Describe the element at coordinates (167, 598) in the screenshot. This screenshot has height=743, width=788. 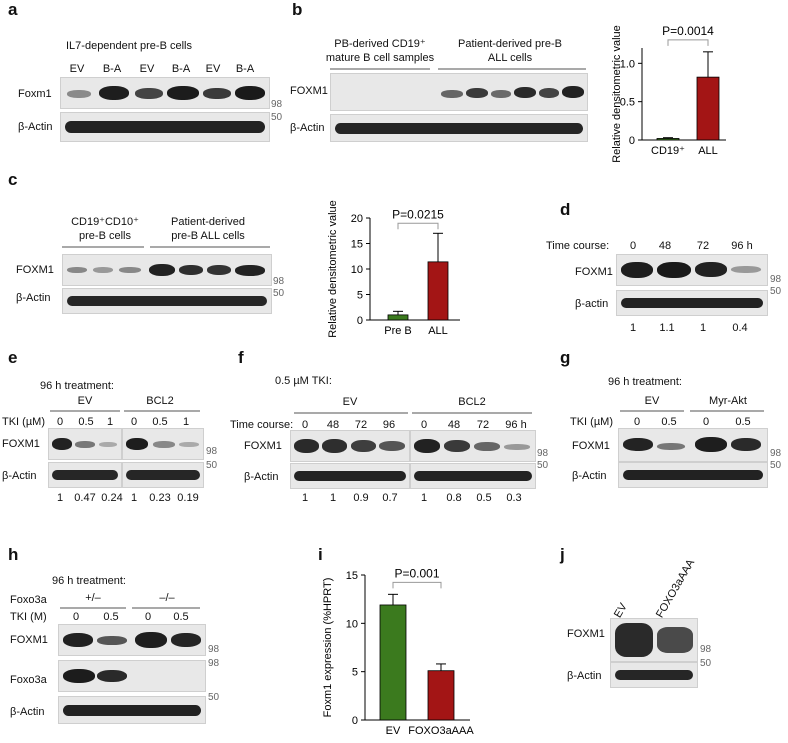
I see `group-label-2: –/–` at that location.